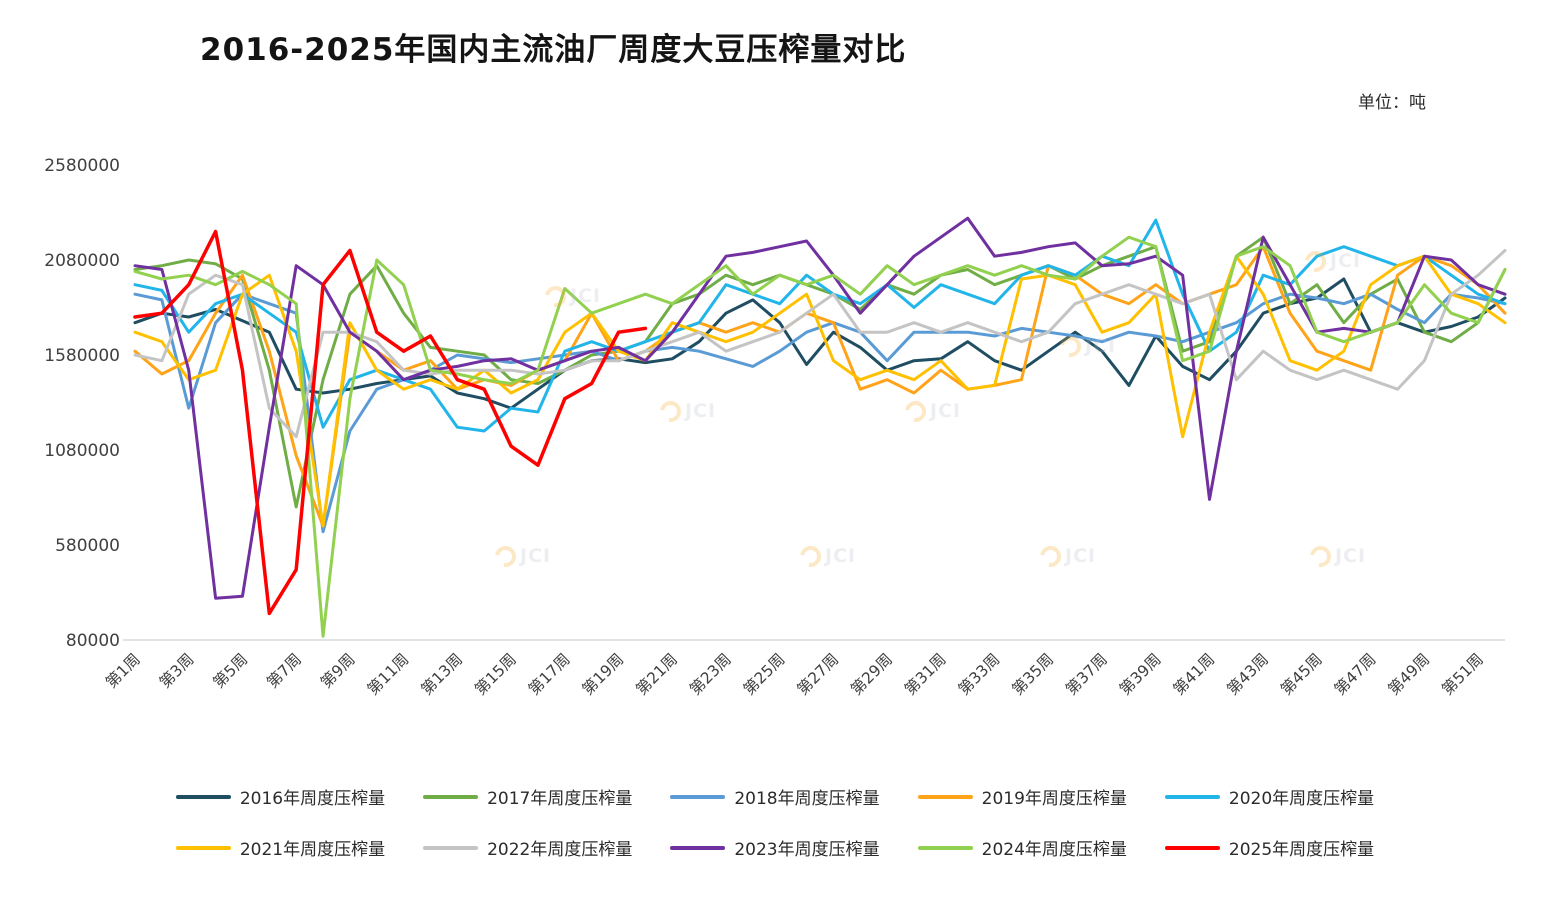  What do you see at coordinates (312, 850) in the screenshot?
I see `legend-label: 2021年周度压榨量` at bounding box center [312, 850].